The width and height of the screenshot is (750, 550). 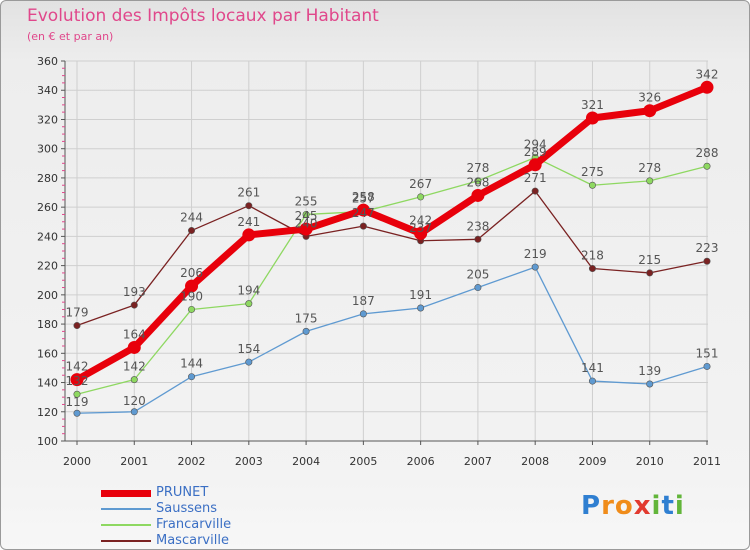 I want to click on x-tick-label: 2001, so click(x=134, y=461).